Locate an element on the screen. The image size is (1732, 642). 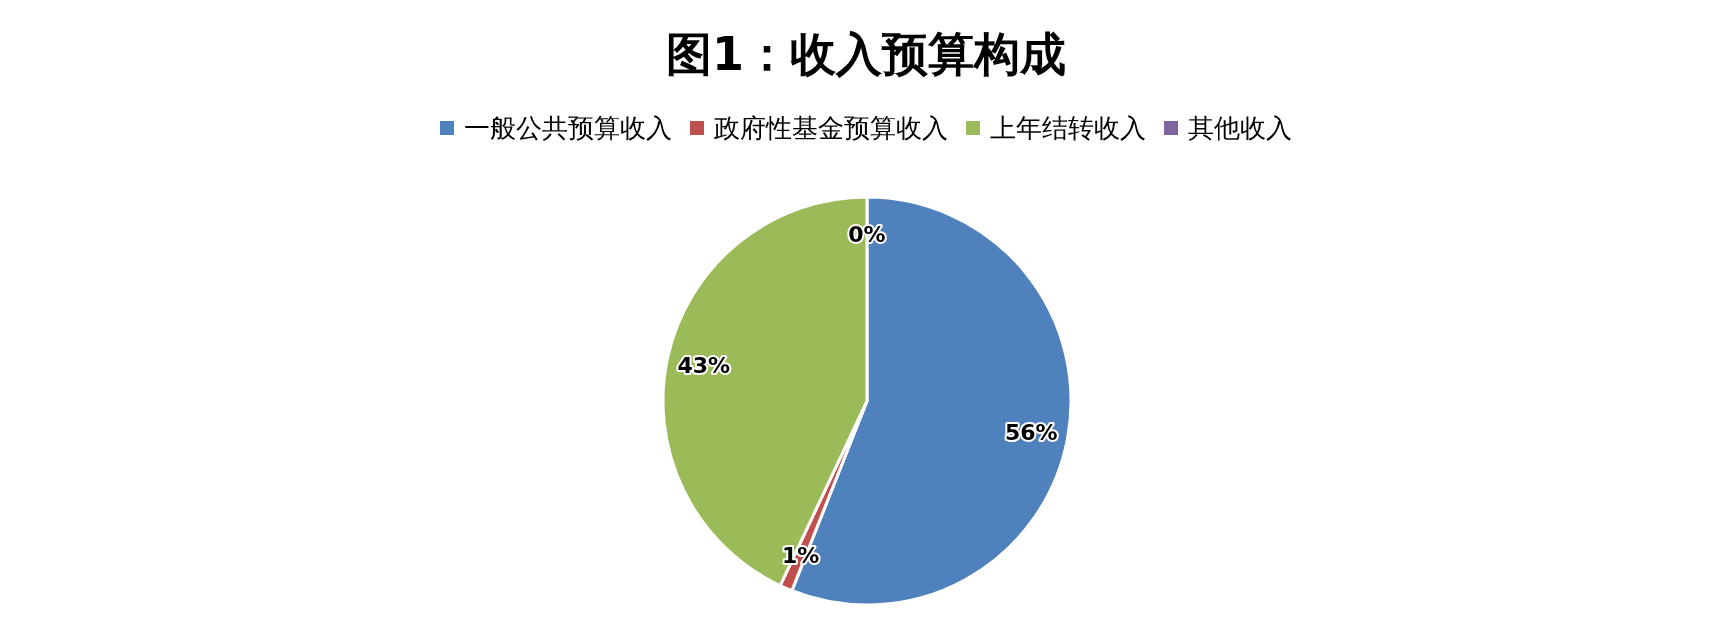
chart-title: 图1：收入预算构成 is located at coordinates (866, 54).